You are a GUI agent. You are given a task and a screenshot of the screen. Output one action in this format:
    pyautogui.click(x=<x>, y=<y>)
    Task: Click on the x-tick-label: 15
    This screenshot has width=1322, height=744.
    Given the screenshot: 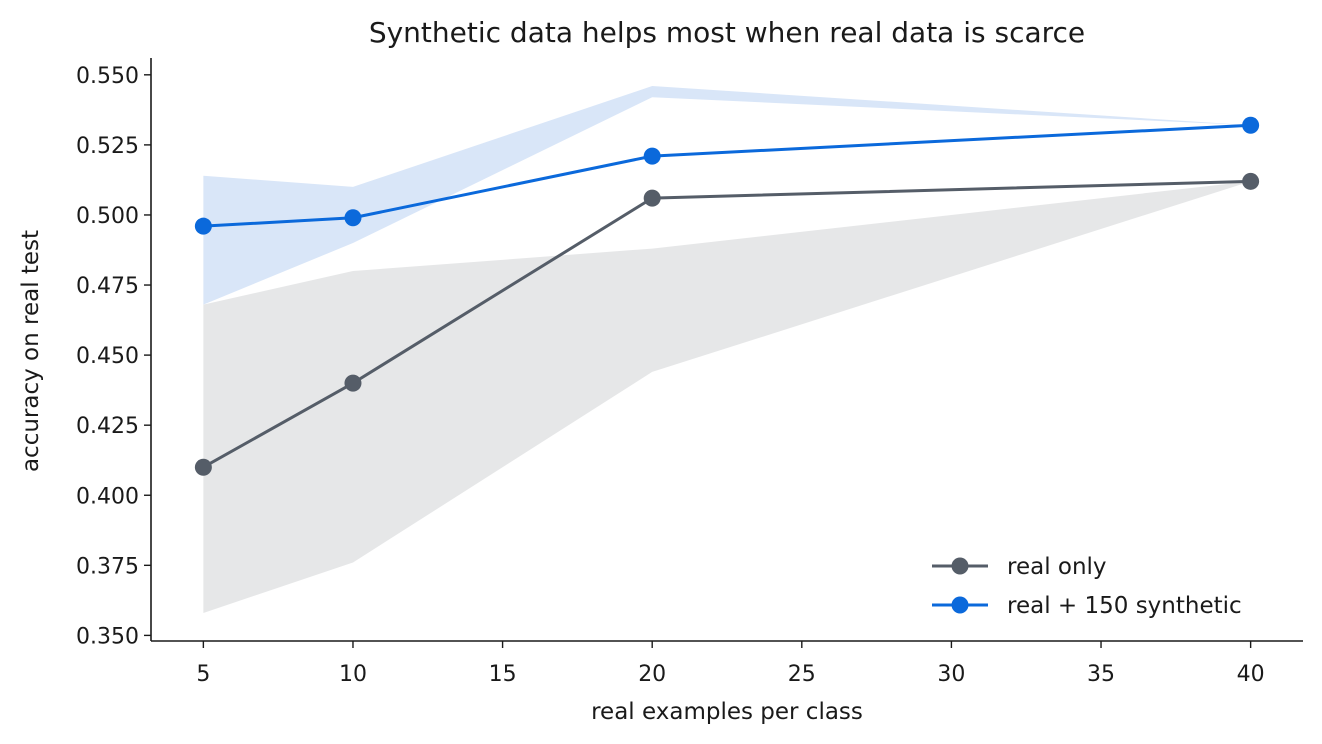 What is the action you would take?
    pyautogui.click(x=503, y=674)
    